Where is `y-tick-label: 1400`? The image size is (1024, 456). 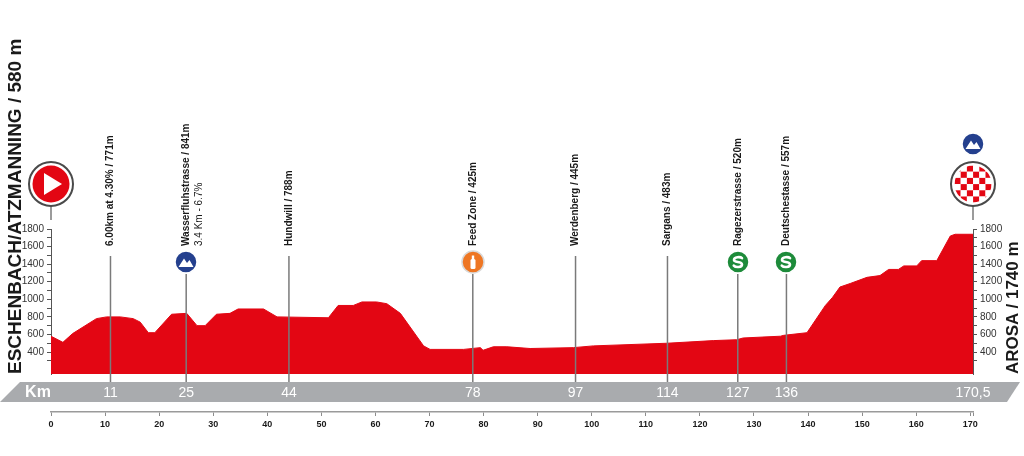 y-tick-label: 1400 is located at coordinates (33, 263).